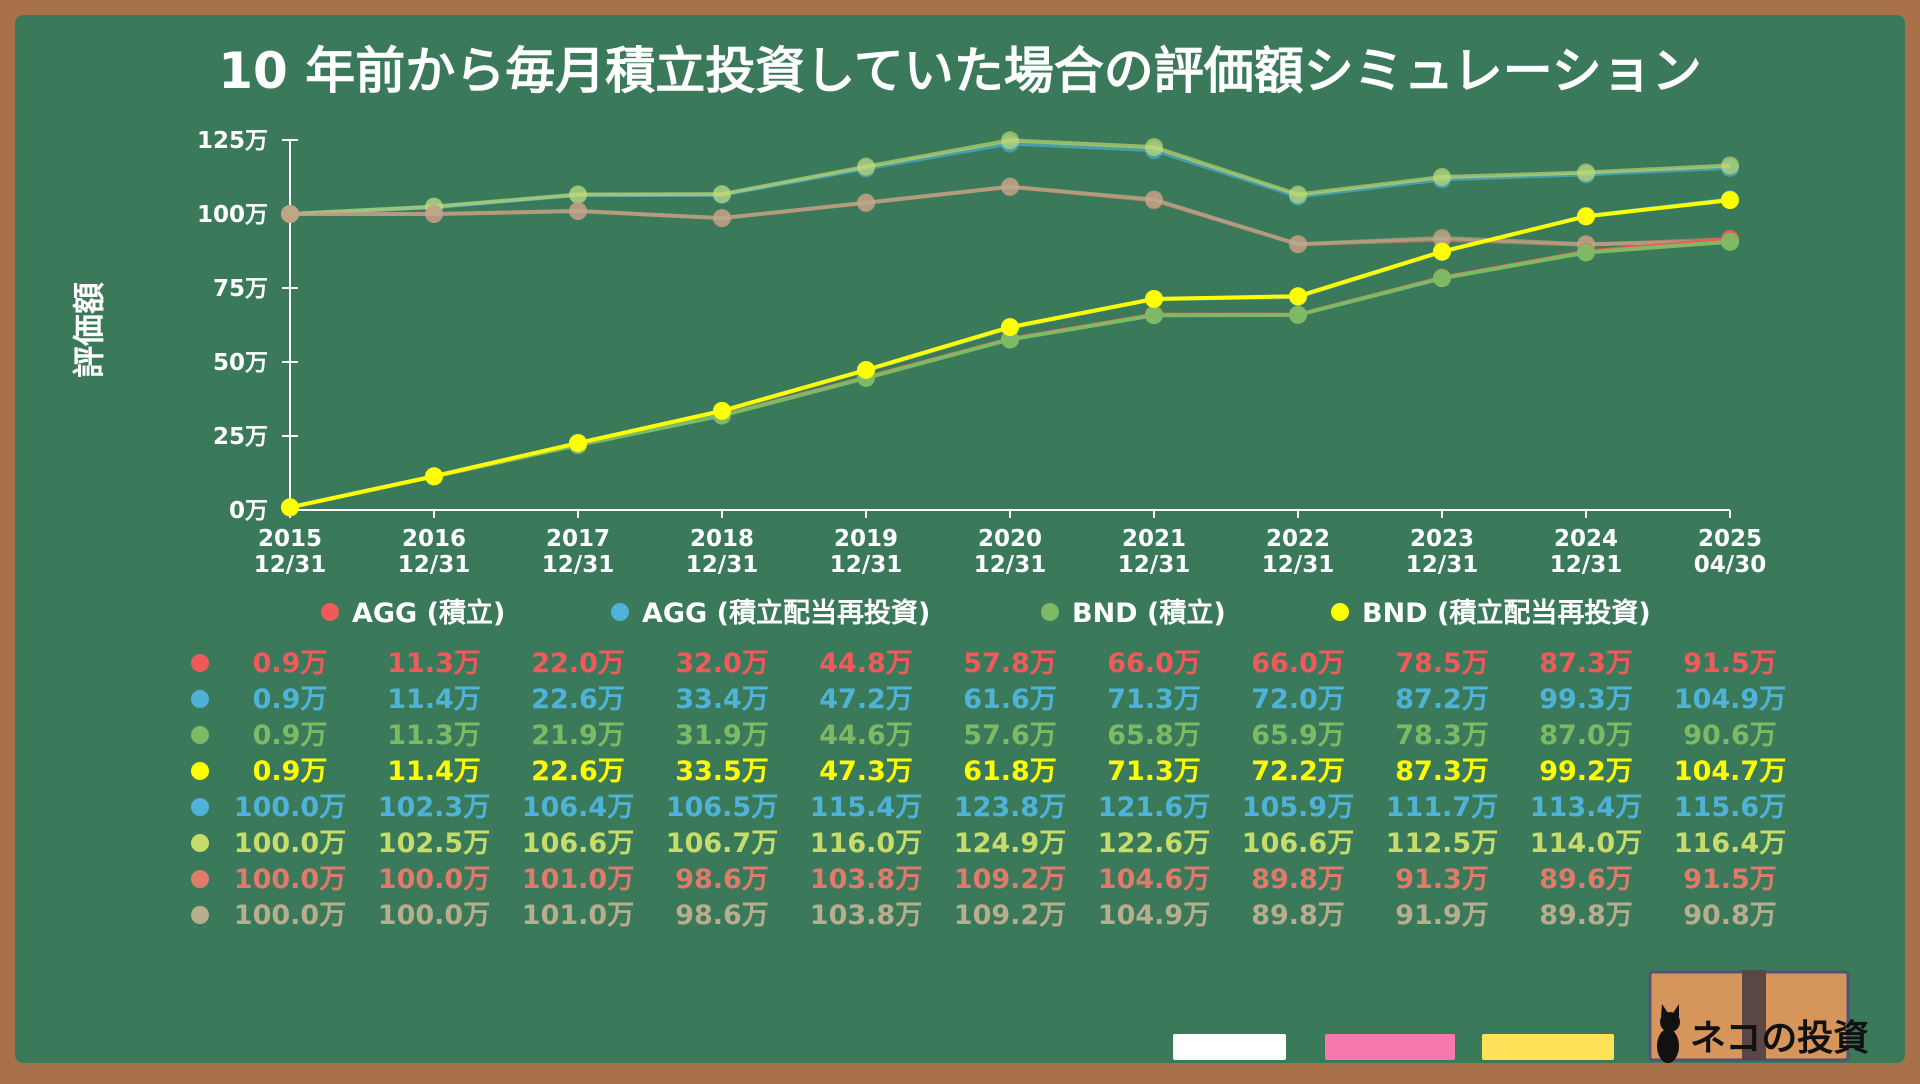  I want to click on series-0-data-label: 87.3万, so click(1586, 663).